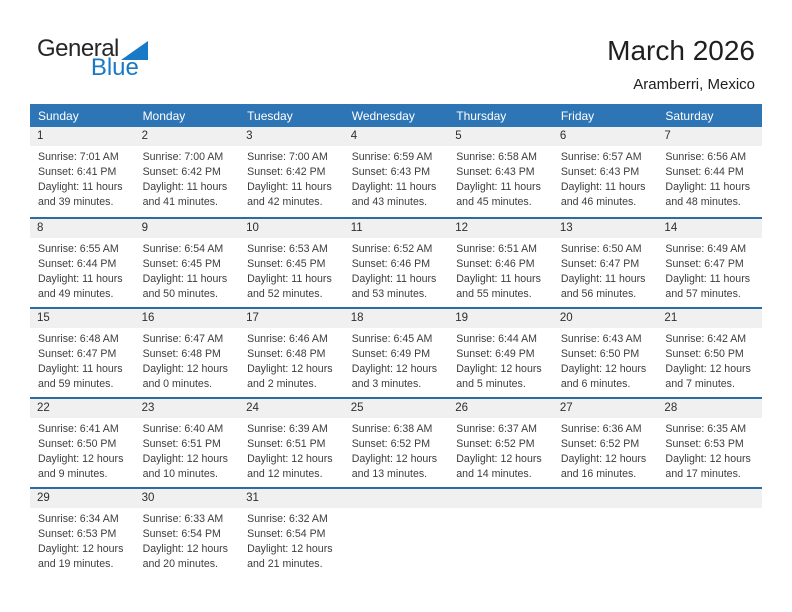  I want to click on sunset-text: Sunset: 6:47 PM, so click(704, 264).